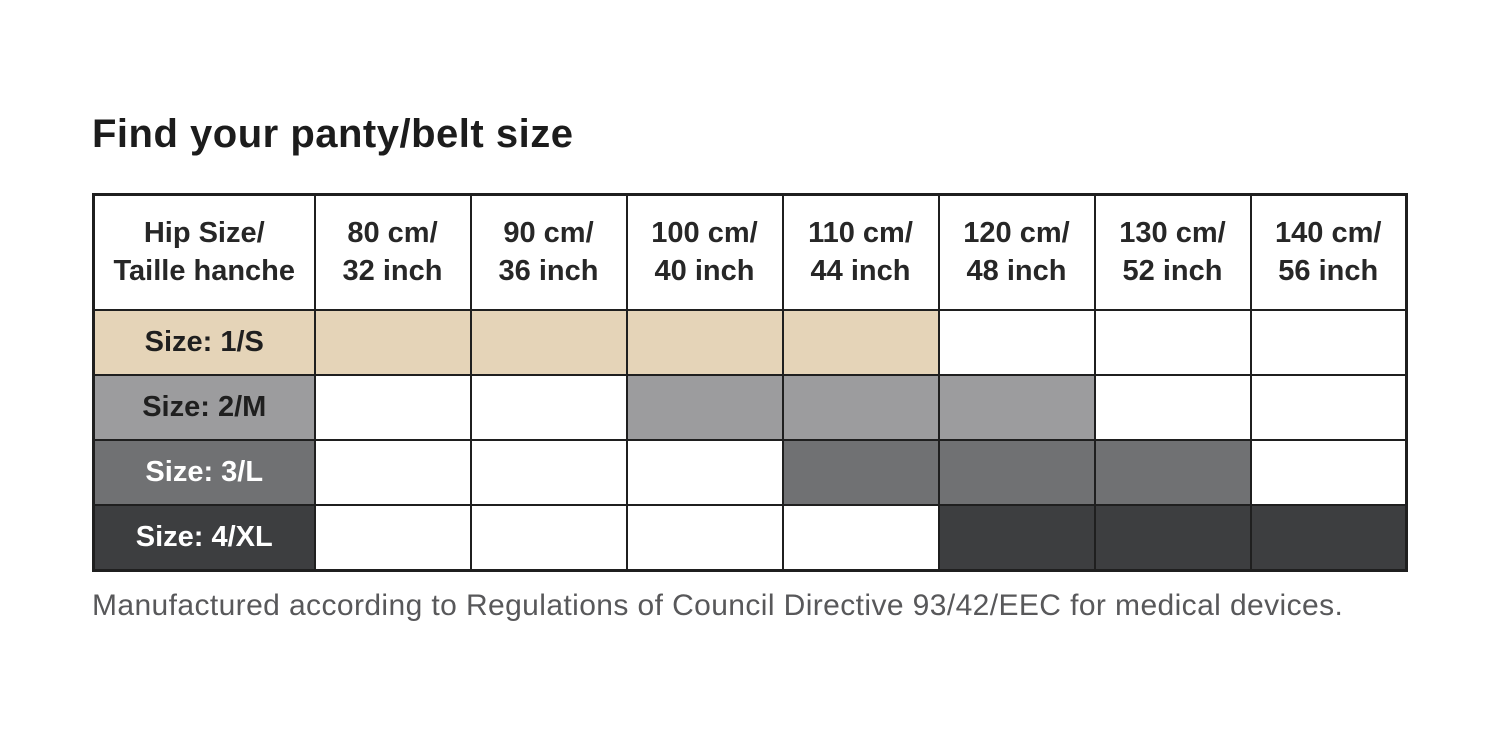 Image resolution: width=1500 pixels, height=749 pixels. Describe the element at coordinates (704, 252) in the screenshot. I see `header-100cm: 100 cm/ 40 inch` at that location.